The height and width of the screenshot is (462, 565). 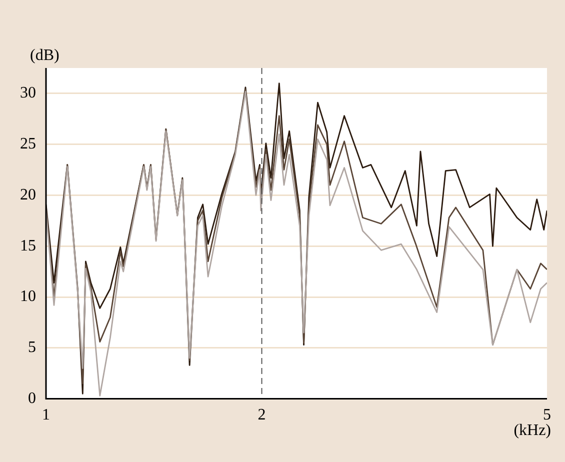 What do you see at coordinates (28, 297) in the screenshot?
I see `y-tick-label: 10` at bounding box center [28, 297].